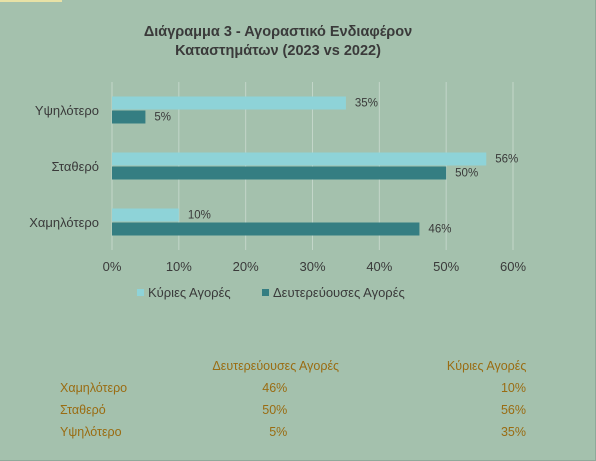 This screenshot has height=461, width=596. Describe the element at coordinates (446, 266) in the screenshot. I see `x-tick-label: 50%` at that location.